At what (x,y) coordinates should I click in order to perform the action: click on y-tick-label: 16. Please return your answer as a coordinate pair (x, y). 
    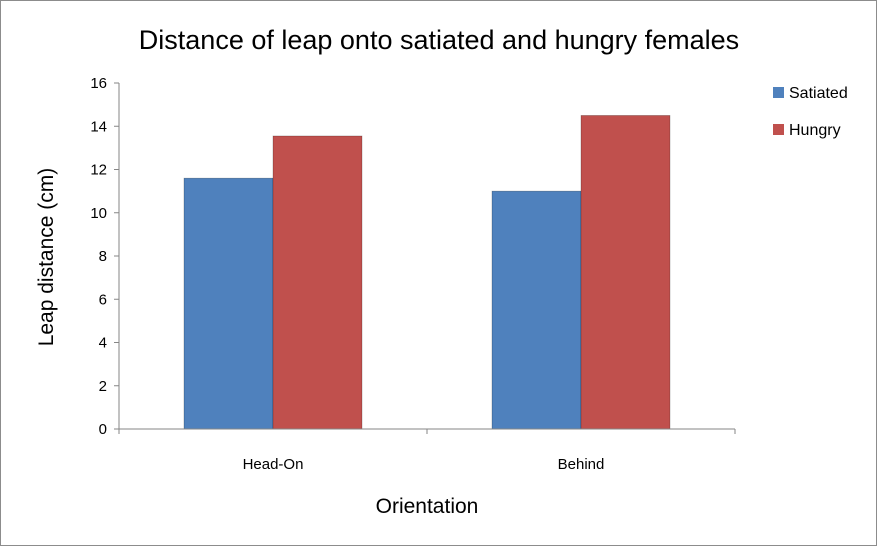
    Looking at the image, I should click on (98, 83).